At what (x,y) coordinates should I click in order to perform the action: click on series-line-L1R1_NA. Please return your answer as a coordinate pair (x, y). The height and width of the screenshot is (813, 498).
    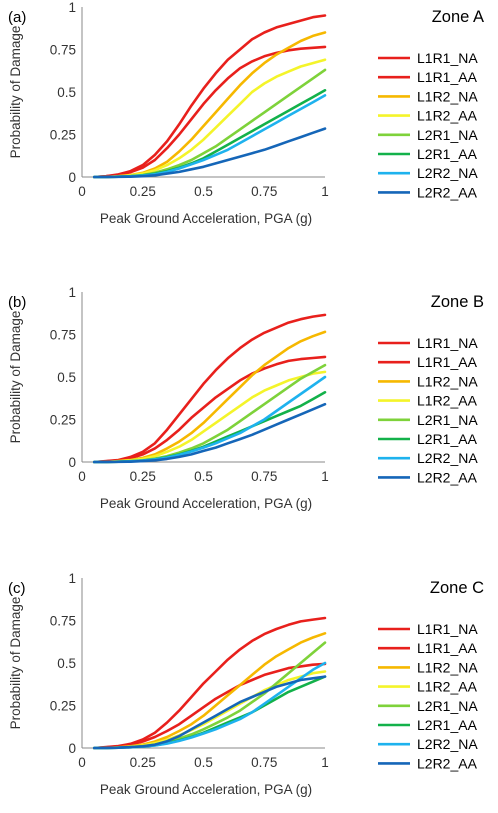
    Looking at the image, I should click on (209, 388).